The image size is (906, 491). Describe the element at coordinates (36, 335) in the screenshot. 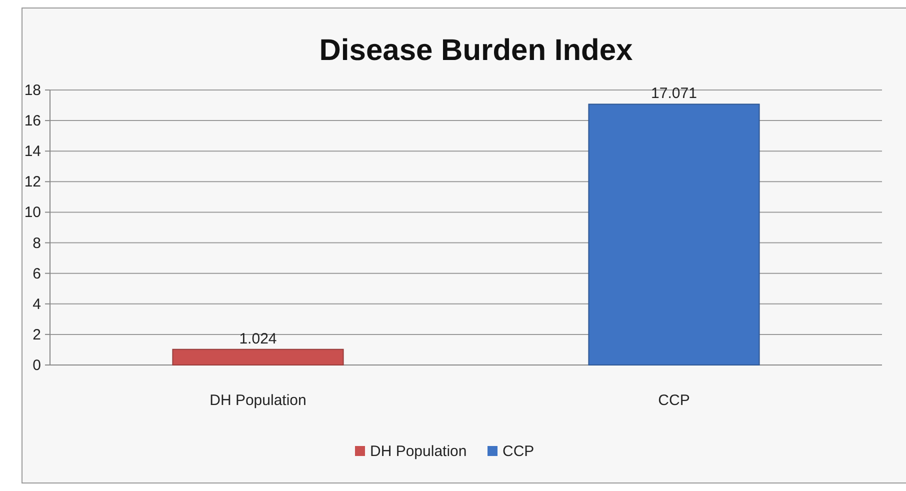

I see `y-tick-label: 2` at that location.